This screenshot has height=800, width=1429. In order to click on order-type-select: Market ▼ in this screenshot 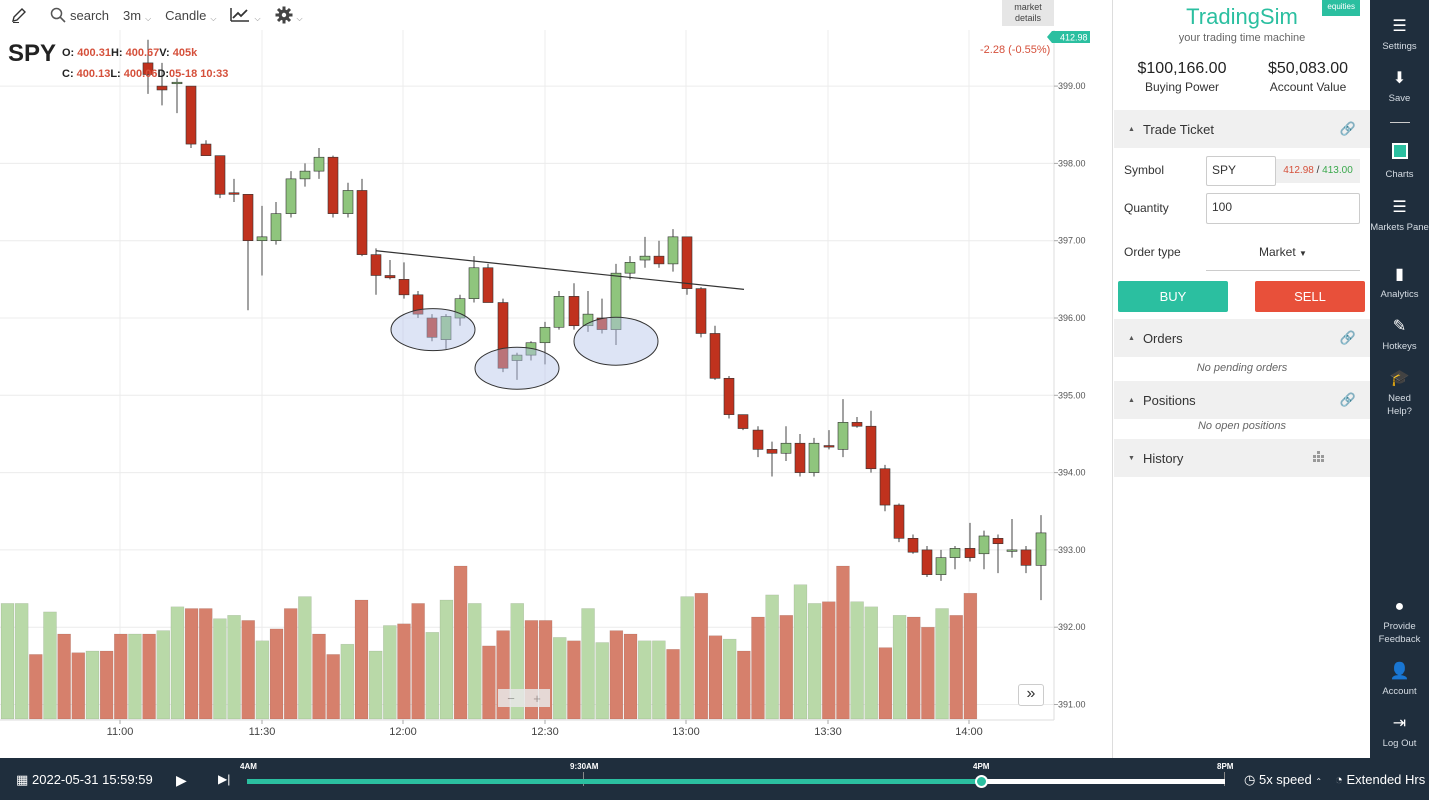, I will do `click(1283, 254)`.